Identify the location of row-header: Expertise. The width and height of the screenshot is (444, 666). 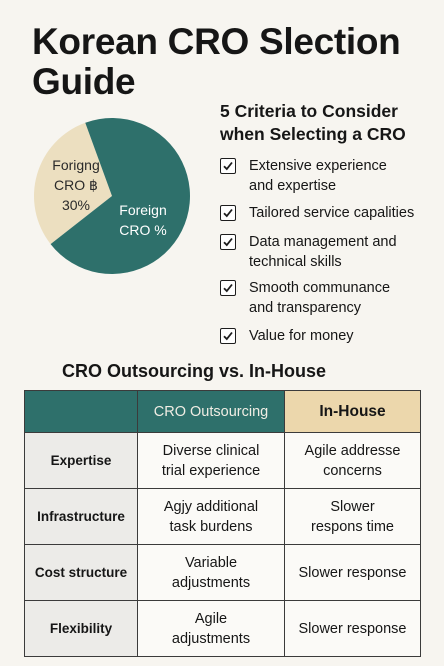
(81, 460).